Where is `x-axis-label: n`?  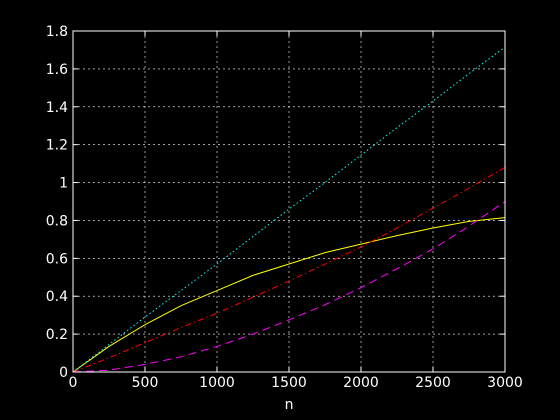 x-axis-label: n is located at coordinates (289, 405).